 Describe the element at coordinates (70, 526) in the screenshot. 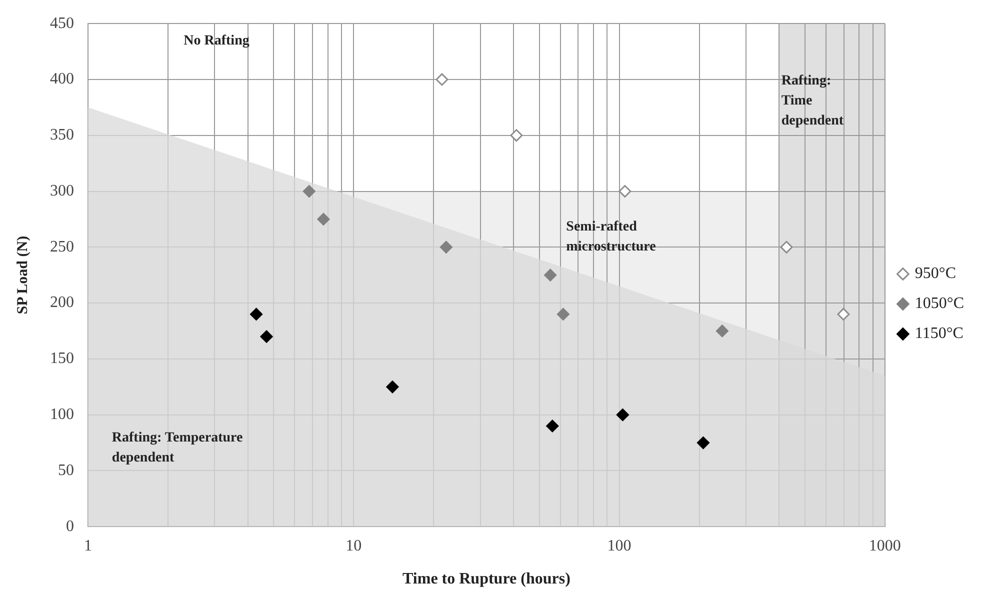

I see `y-tick-label: 0` at that location.